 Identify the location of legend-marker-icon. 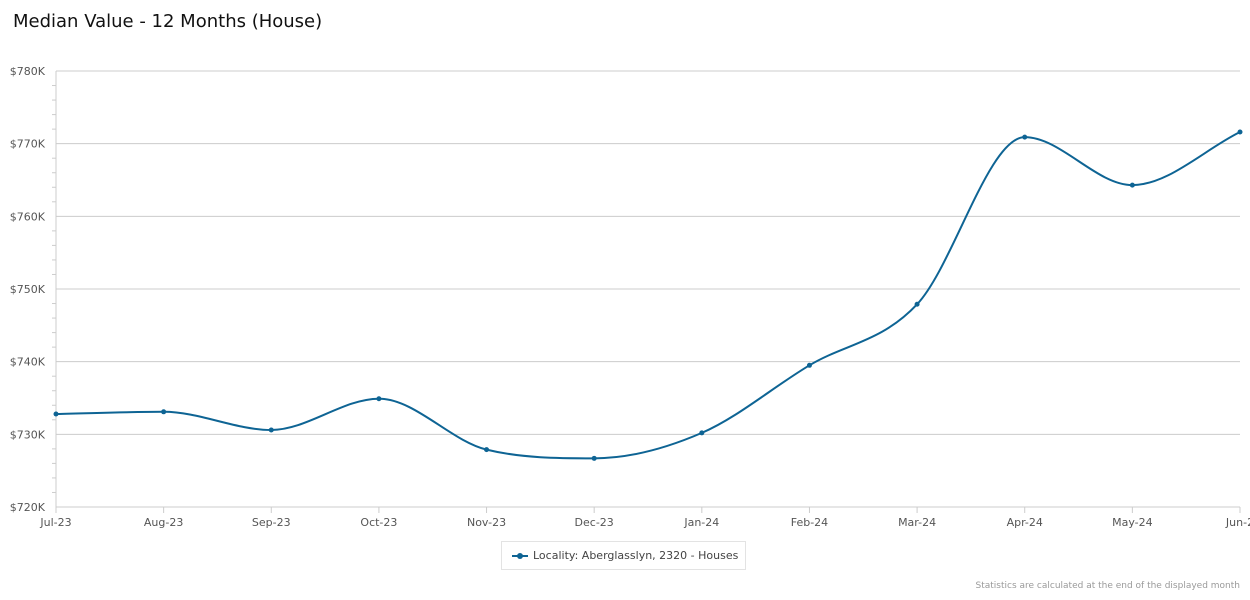
(520, 555).